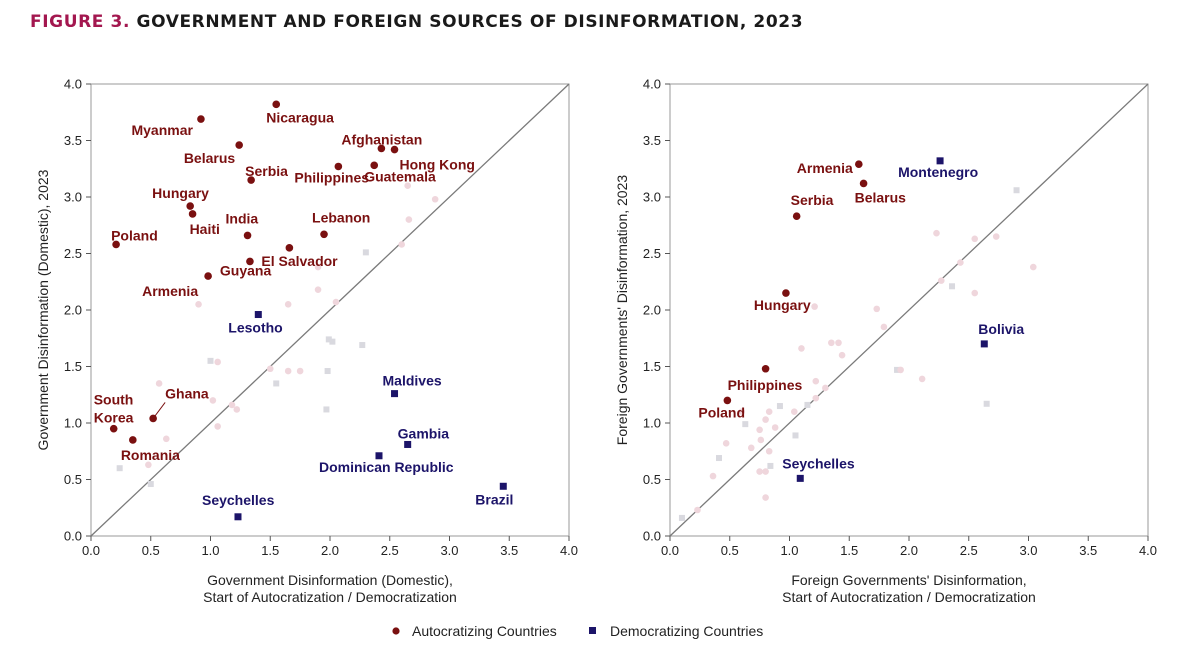 Image resolution: width=1200 pixels, height=656 pixels. Describe the element at coordinates (210, 550) in the screenshot. I see `x-tick-label: 1.0` at that location.